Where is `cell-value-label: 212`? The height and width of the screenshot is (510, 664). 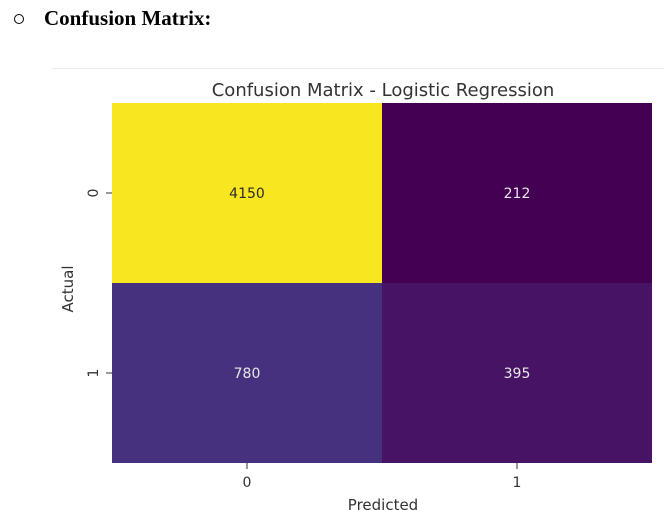 cell-value-label: 212 is located at coordinates (517, 194).